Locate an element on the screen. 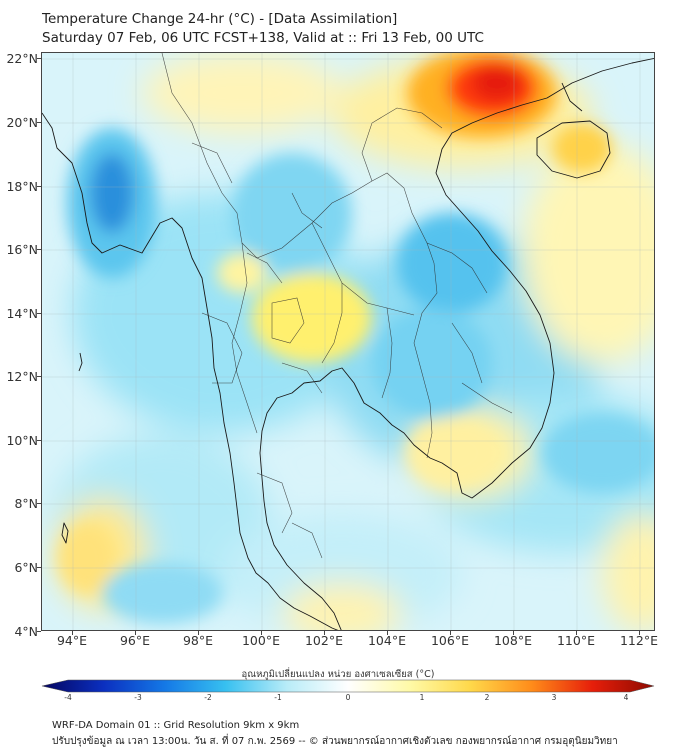 The image size is (676, 756). x-tick-label: 98°E is located at coordinates (198, 640).